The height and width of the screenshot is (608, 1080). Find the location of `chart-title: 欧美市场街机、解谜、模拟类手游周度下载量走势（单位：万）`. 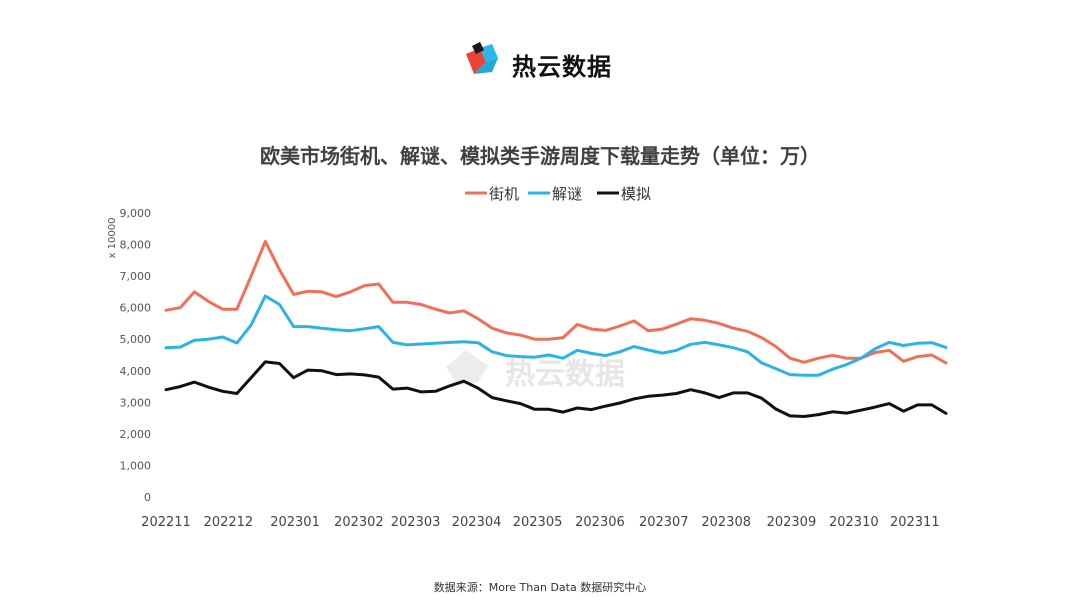

chart-title: 欧美市场街机、解谜、模拟类手游周度下载量走势（单位：万） is located at coordinates (540, 156).